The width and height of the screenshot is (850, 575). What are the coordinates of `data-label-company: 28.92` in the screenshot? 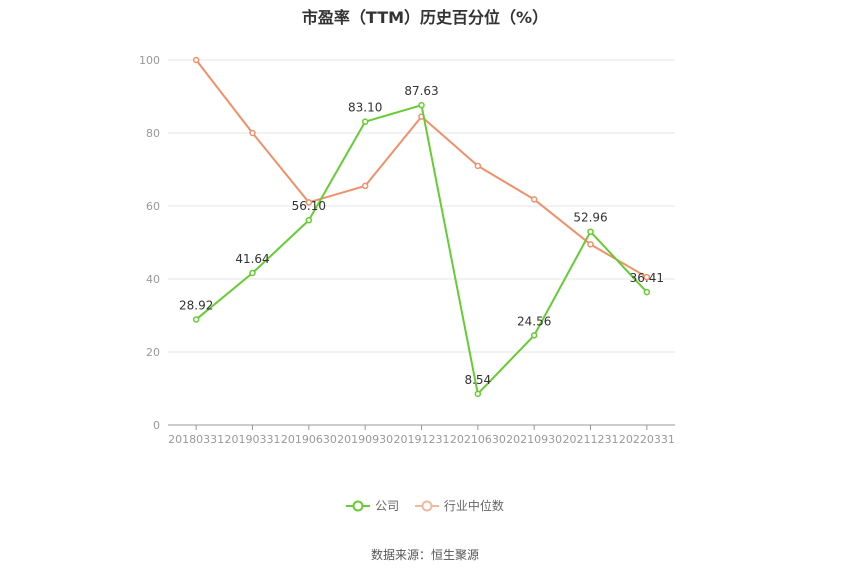 It's located at (196, 305).